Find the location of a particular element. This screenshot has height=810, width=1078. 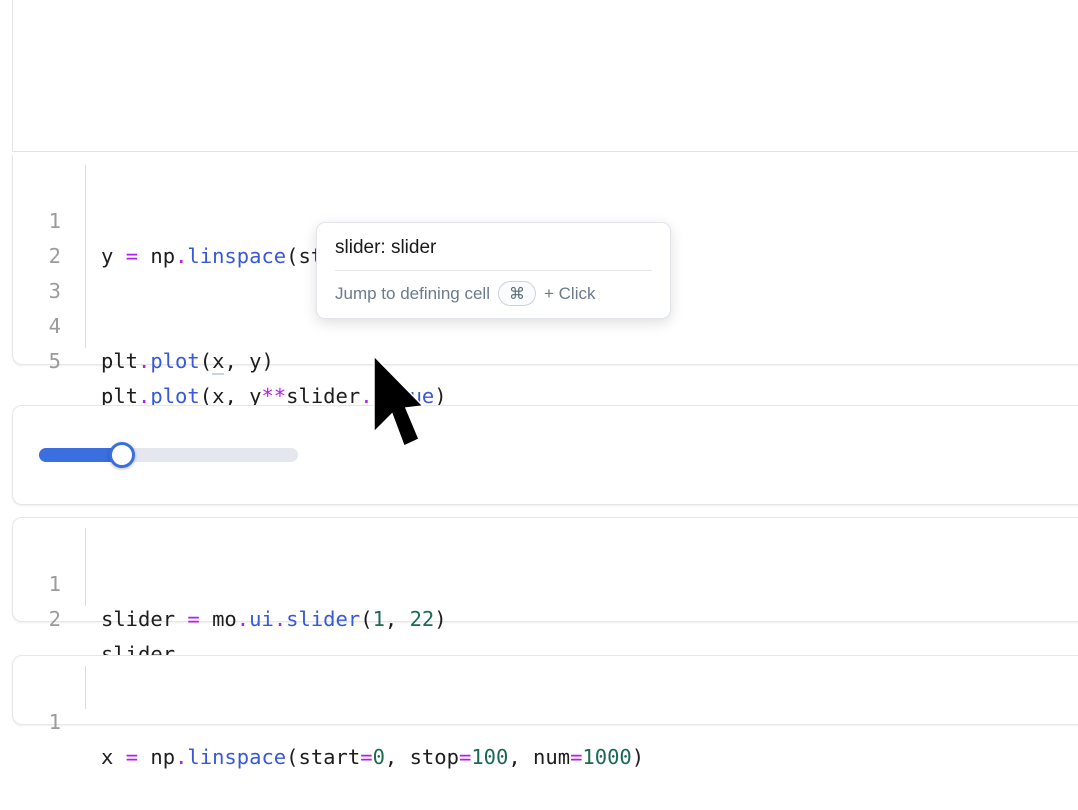

slider-container is located at coordinates (168, 455).